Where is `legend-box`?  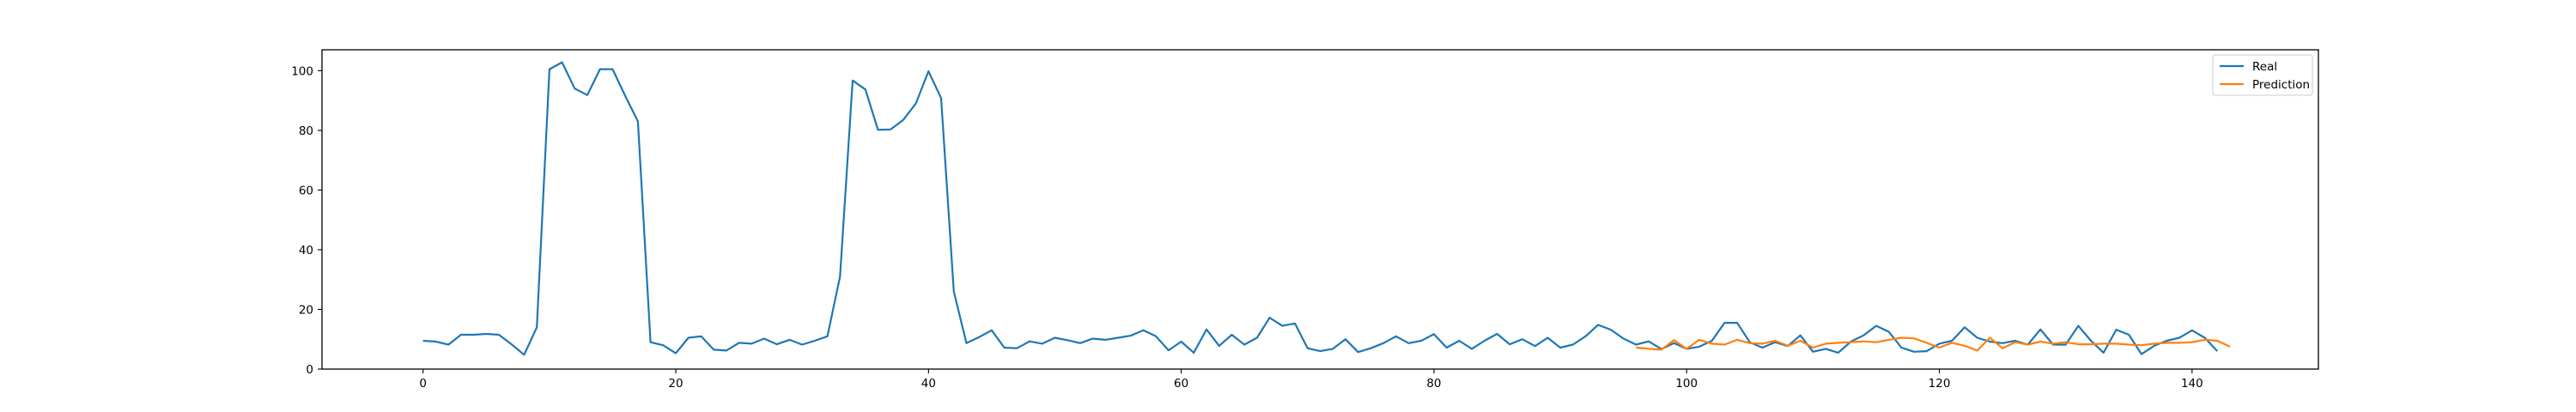
legend-box is located at coordinates (2262, 75).